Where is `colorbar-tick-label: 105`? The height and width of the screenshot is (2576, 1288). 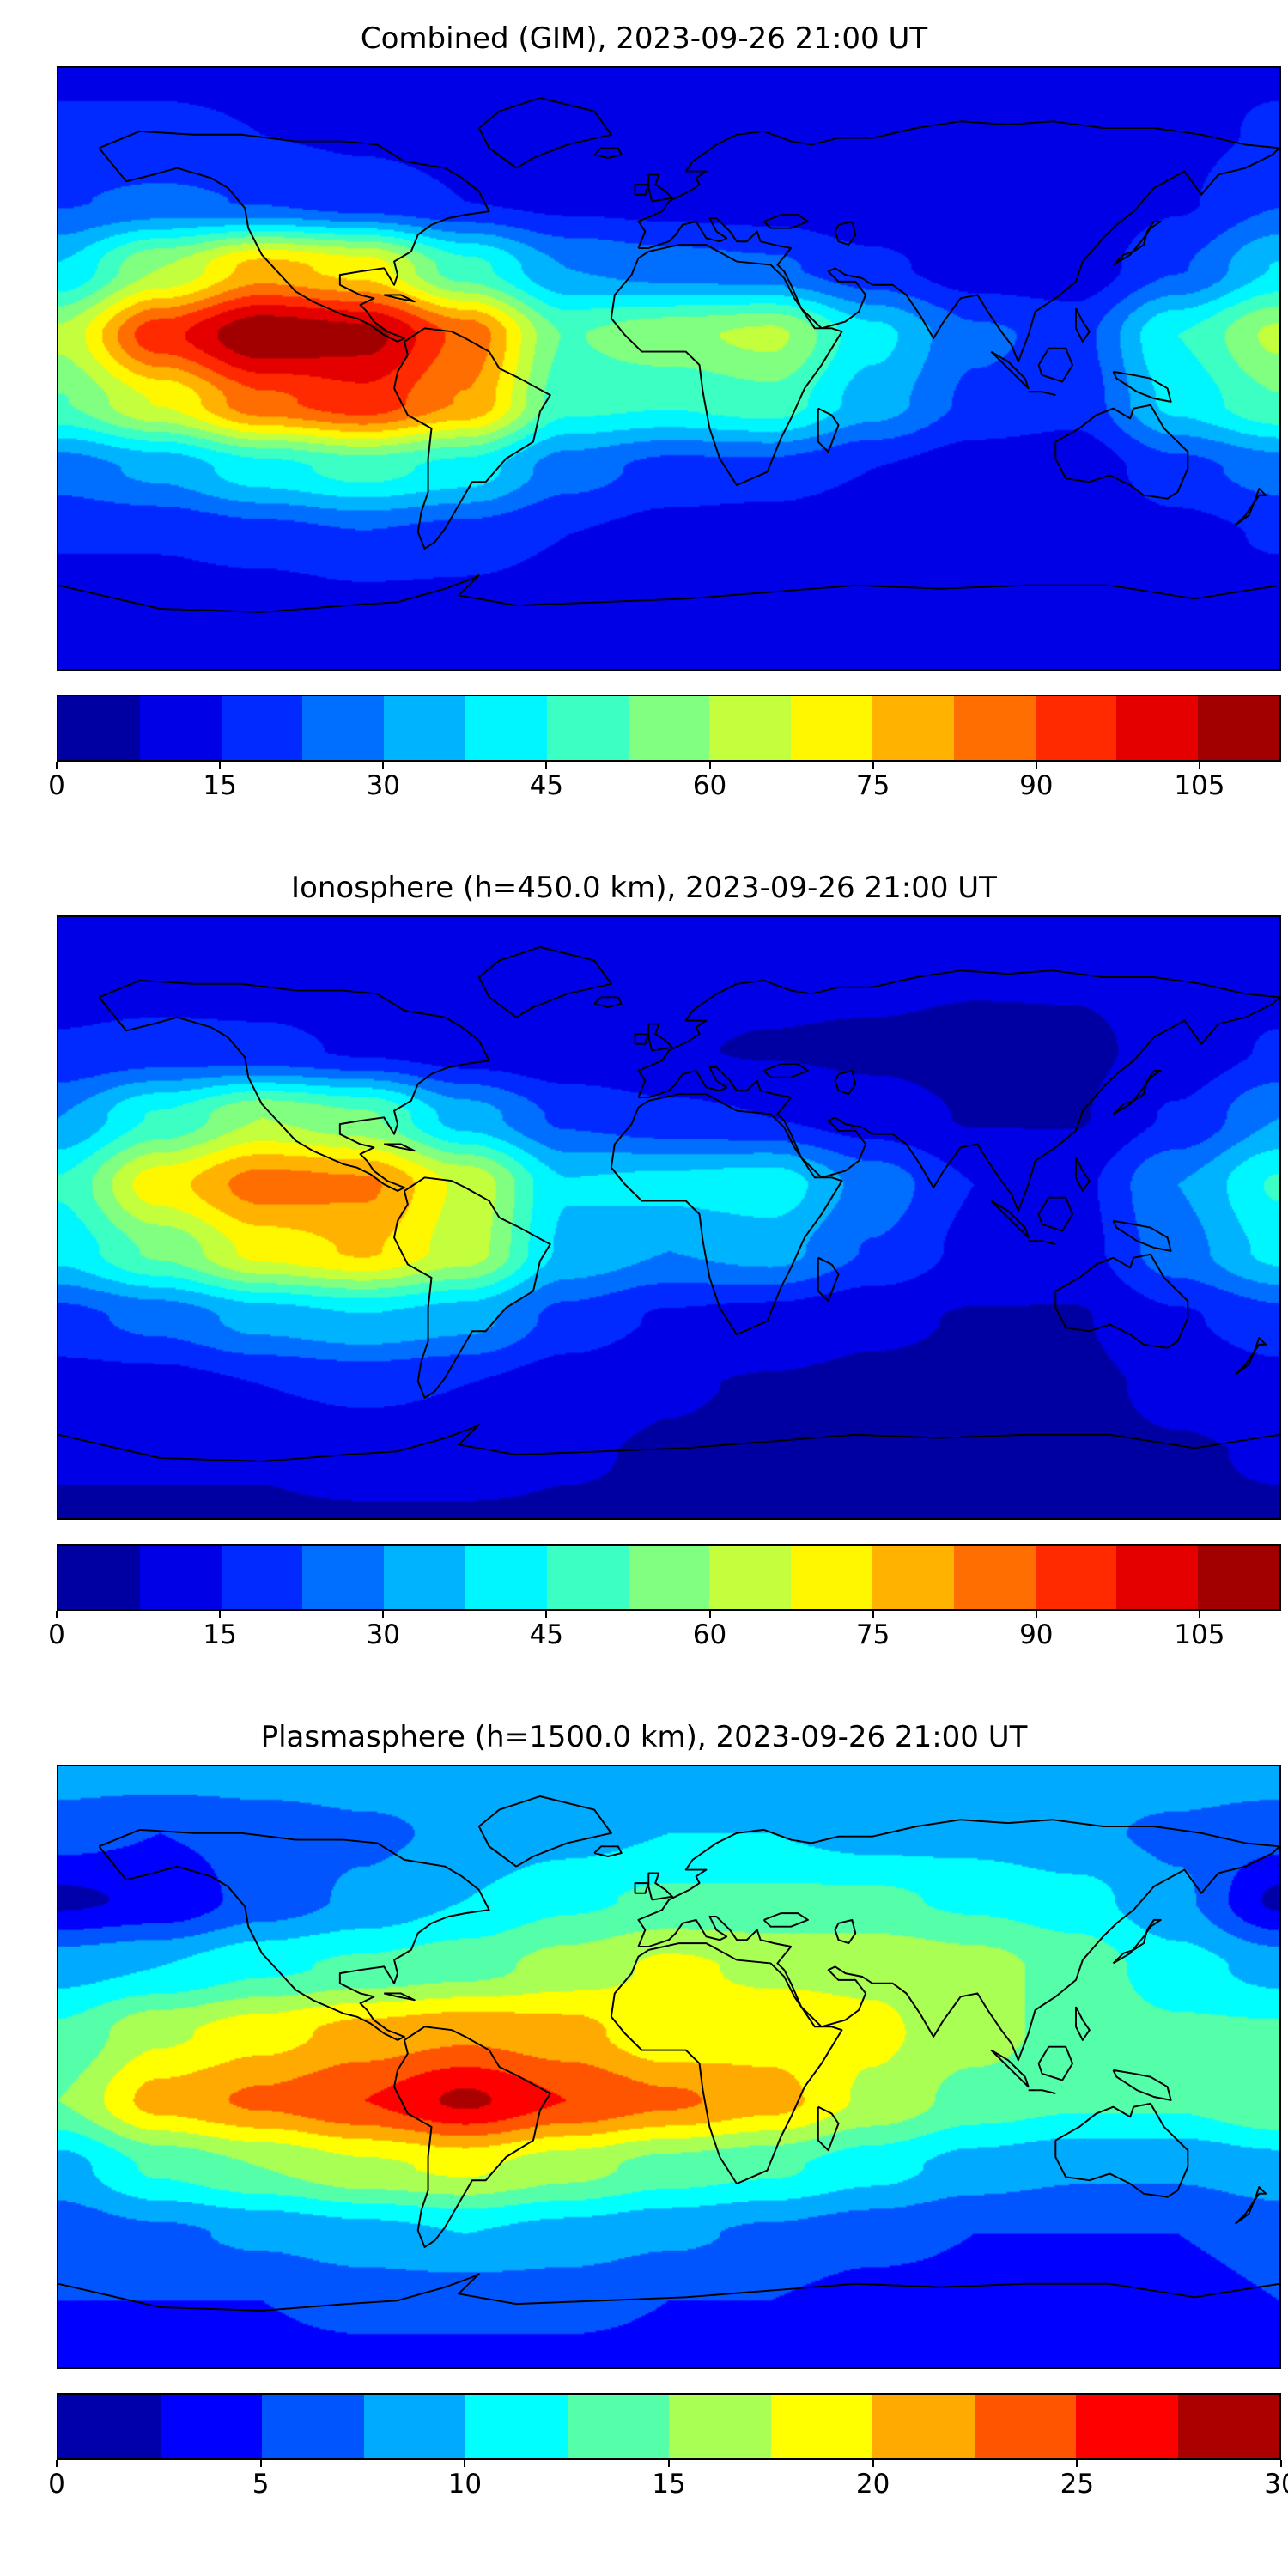
colorbar-tick-label: 105 is located at coordinates (1199, 1635).